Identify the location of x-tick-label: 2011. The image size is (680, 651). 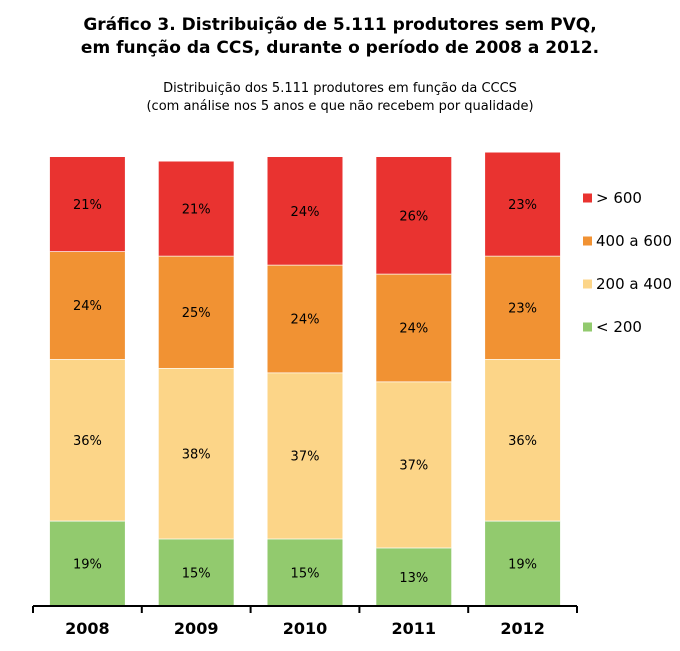
(414, 628).